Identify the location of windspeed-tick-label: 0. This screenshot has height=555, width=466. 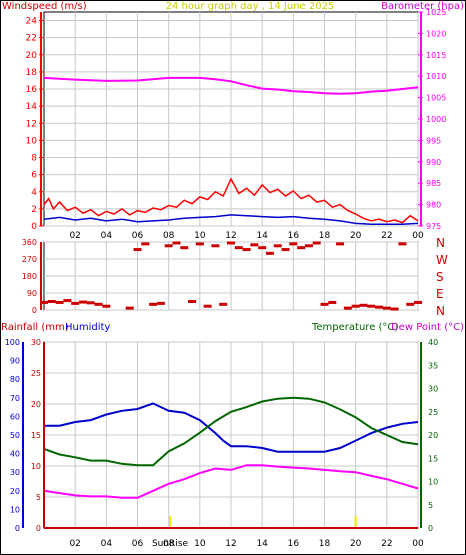
(34, 227).